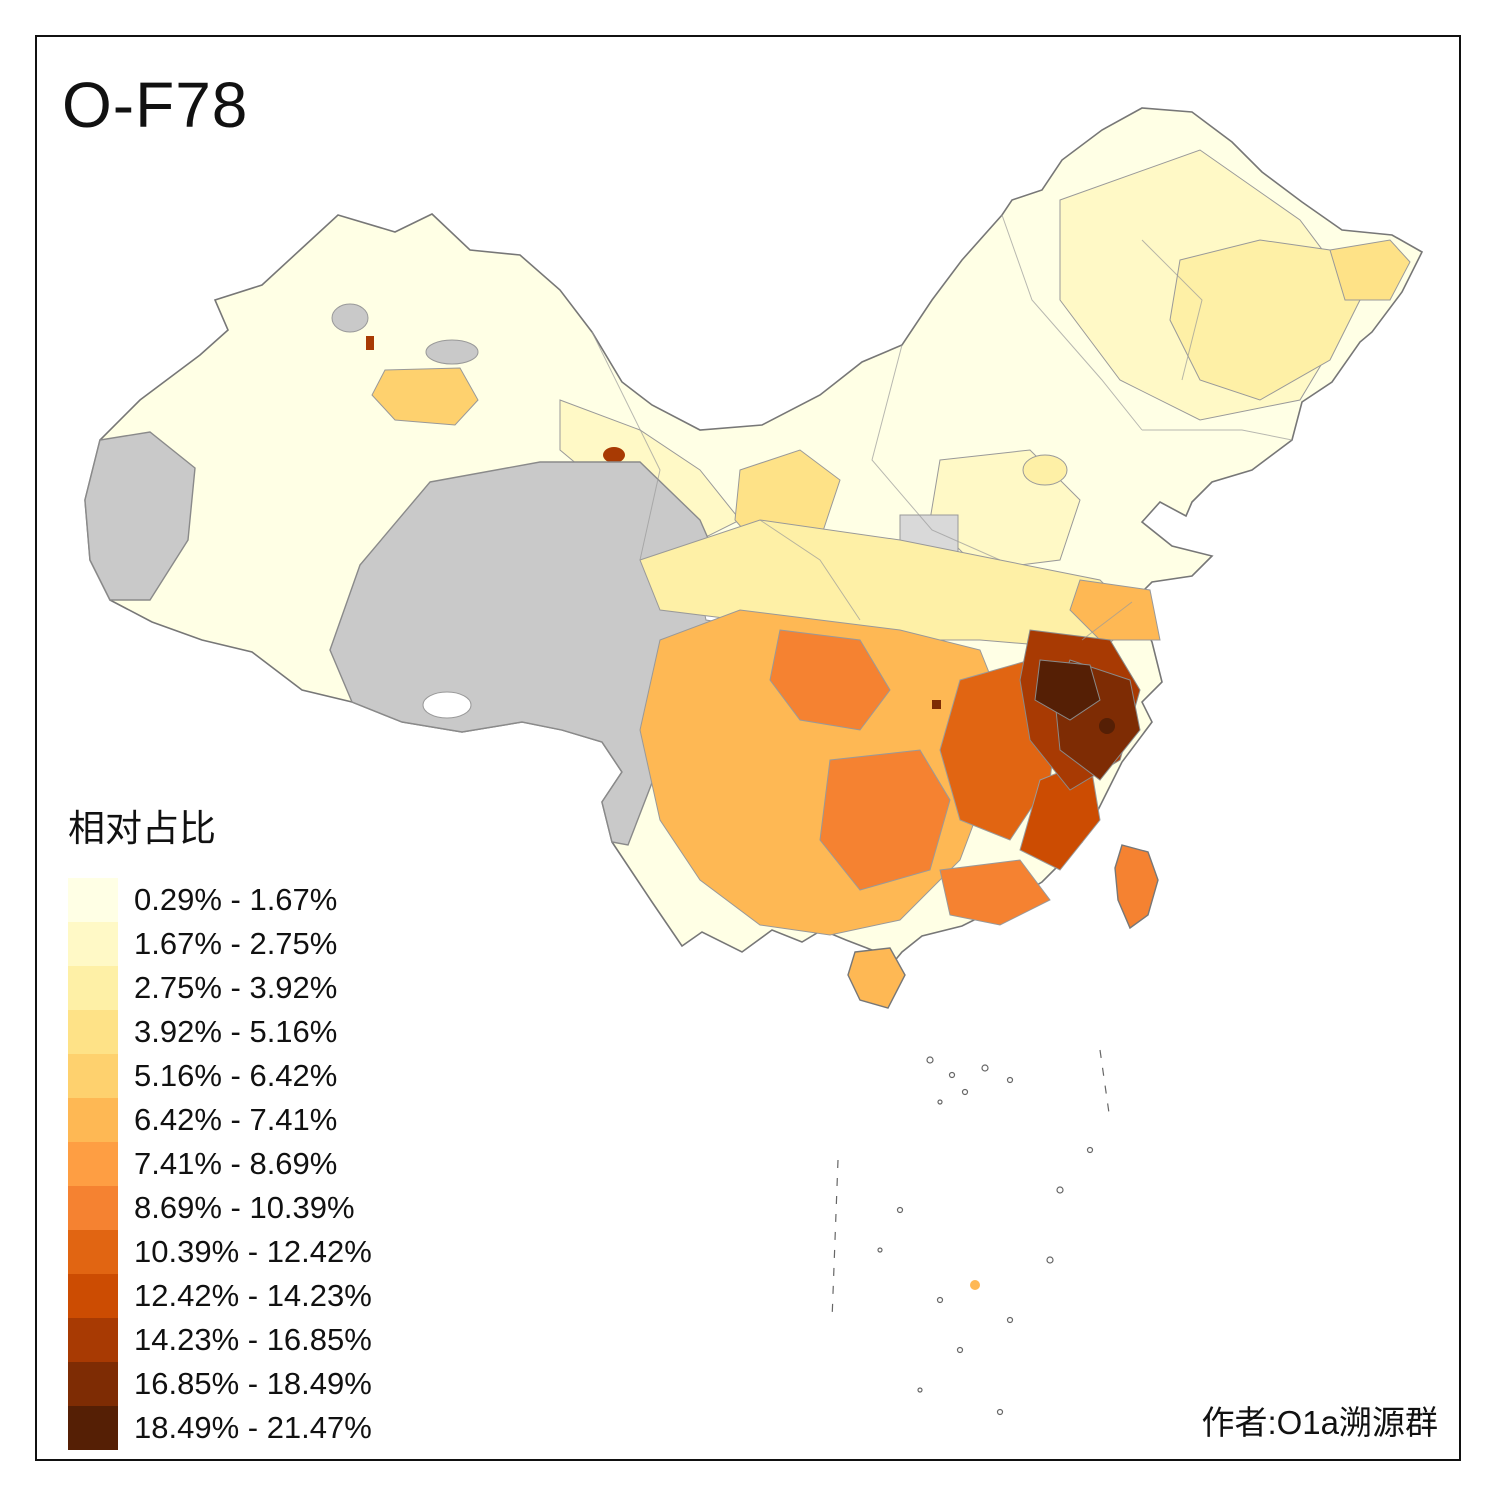 Image resolution: width=1500 pixels, height=1500 pixels. I want to click on legend-label: 5.16% - 6.42%, so click(236, 1075).